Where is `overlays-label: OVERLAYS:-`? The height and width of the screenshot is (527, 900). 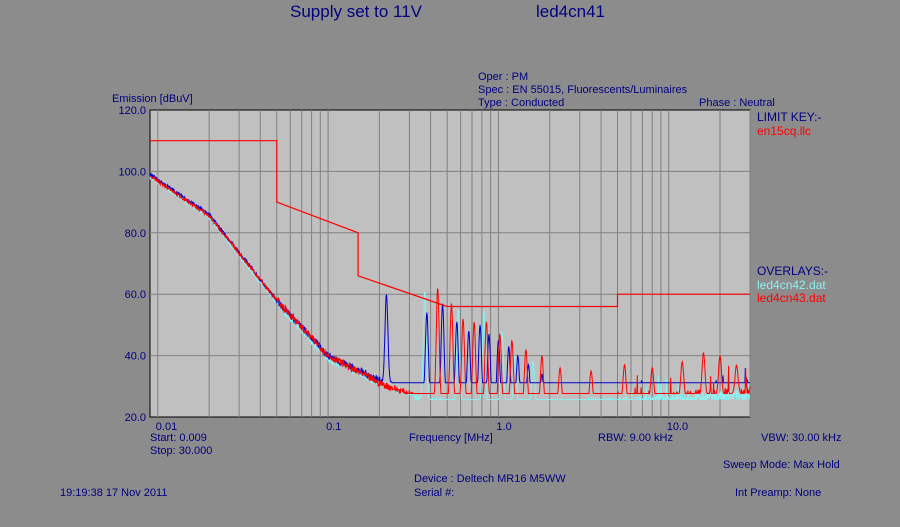 overlays-label: OVERLAYS:- is located at coordinates (793, 271).